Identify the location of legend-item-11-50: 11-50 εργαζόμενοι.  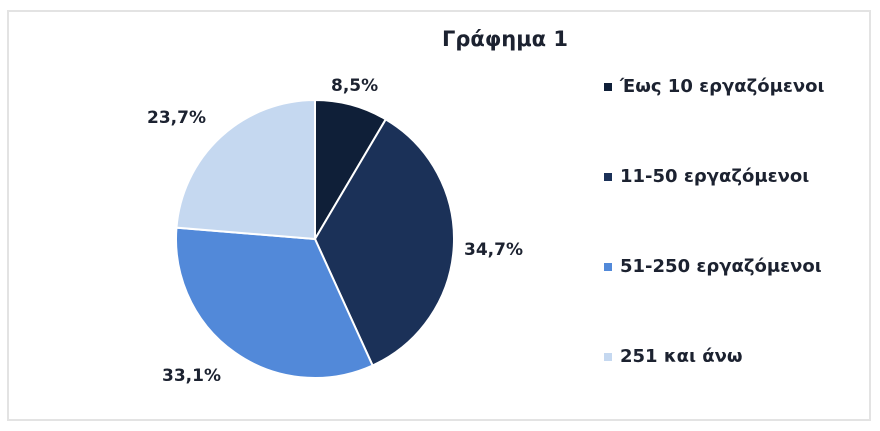
(706, 176).